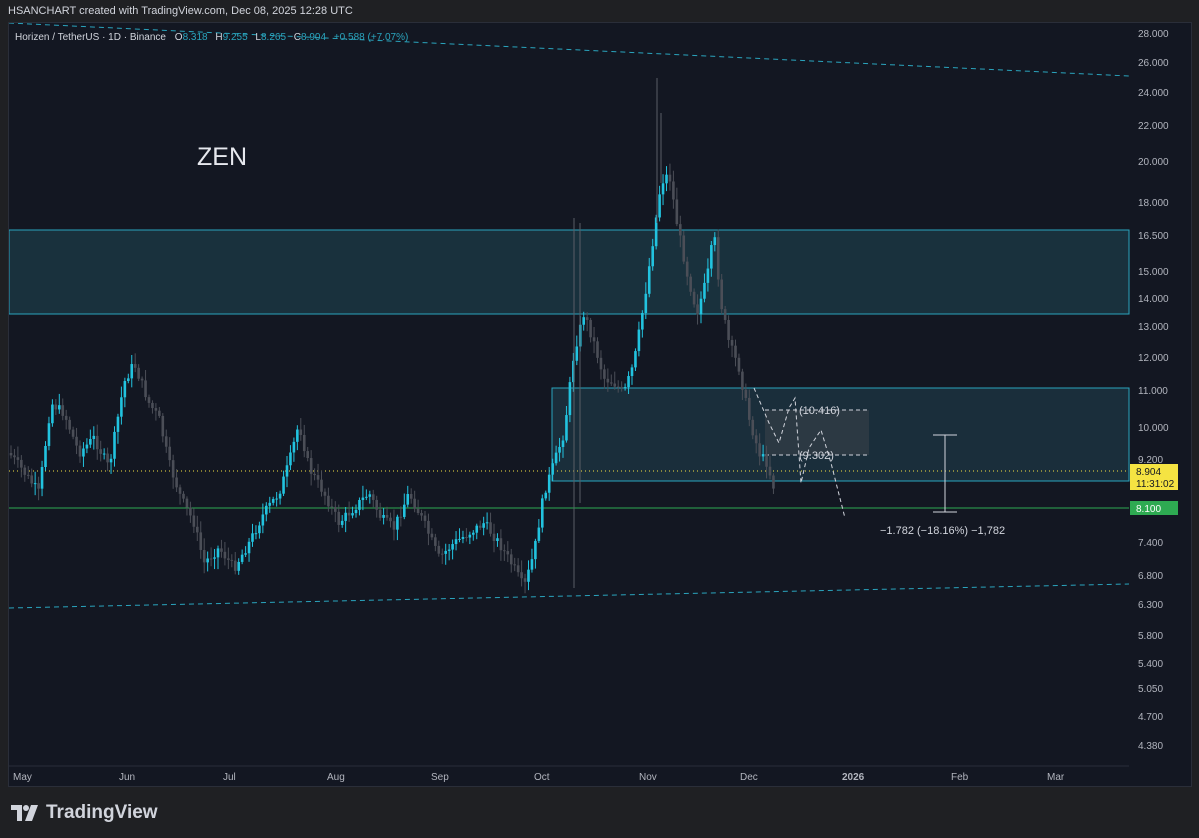 Image resolution: width=1199 pixels, height=838 pixels. What do you see at coordinates (1148, 472) in the screenshot?
I see `svg-text: 8.904` at bounding box center [1148, 472].